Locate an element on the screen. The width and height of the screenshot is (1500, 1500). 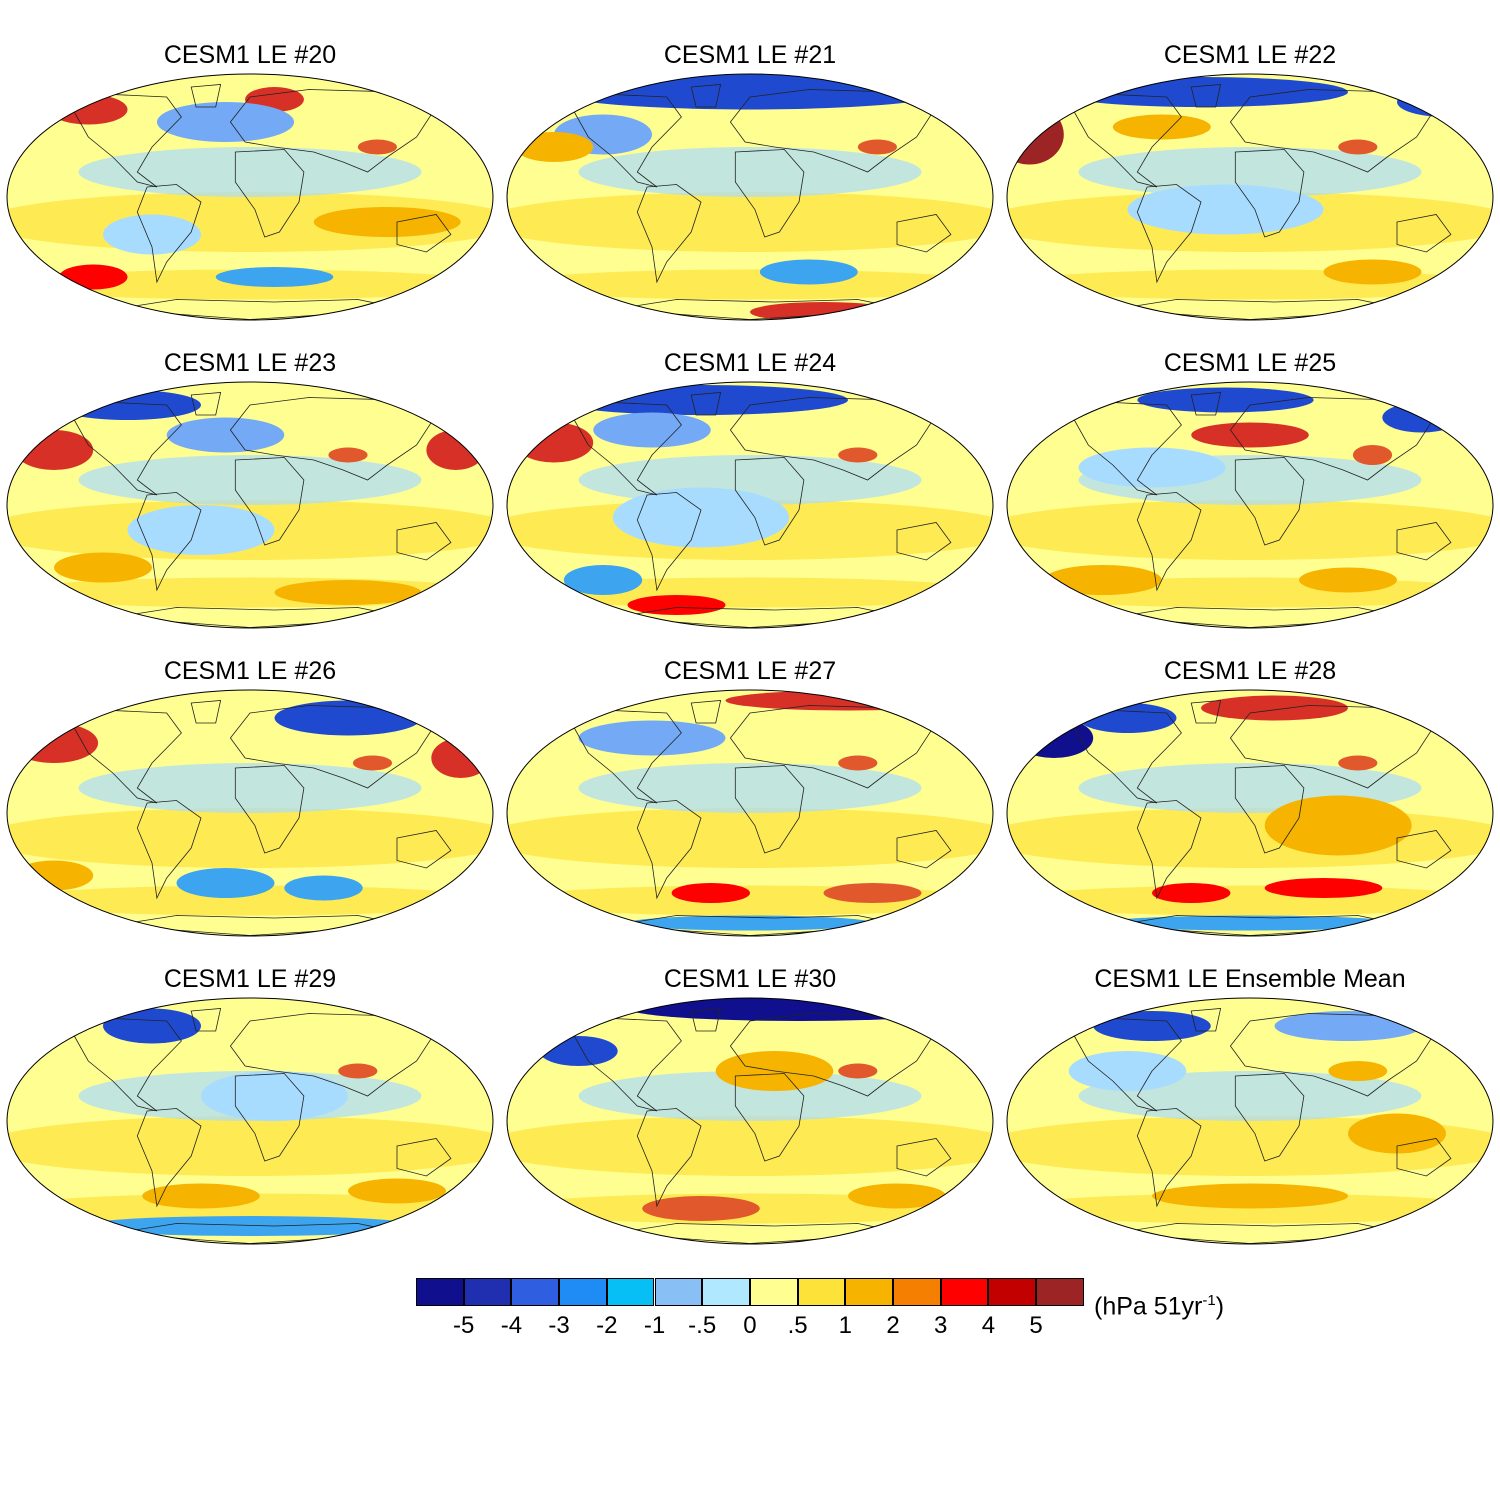
colorbar-tick-label: 5 is located at coordinates (1036, 1325).